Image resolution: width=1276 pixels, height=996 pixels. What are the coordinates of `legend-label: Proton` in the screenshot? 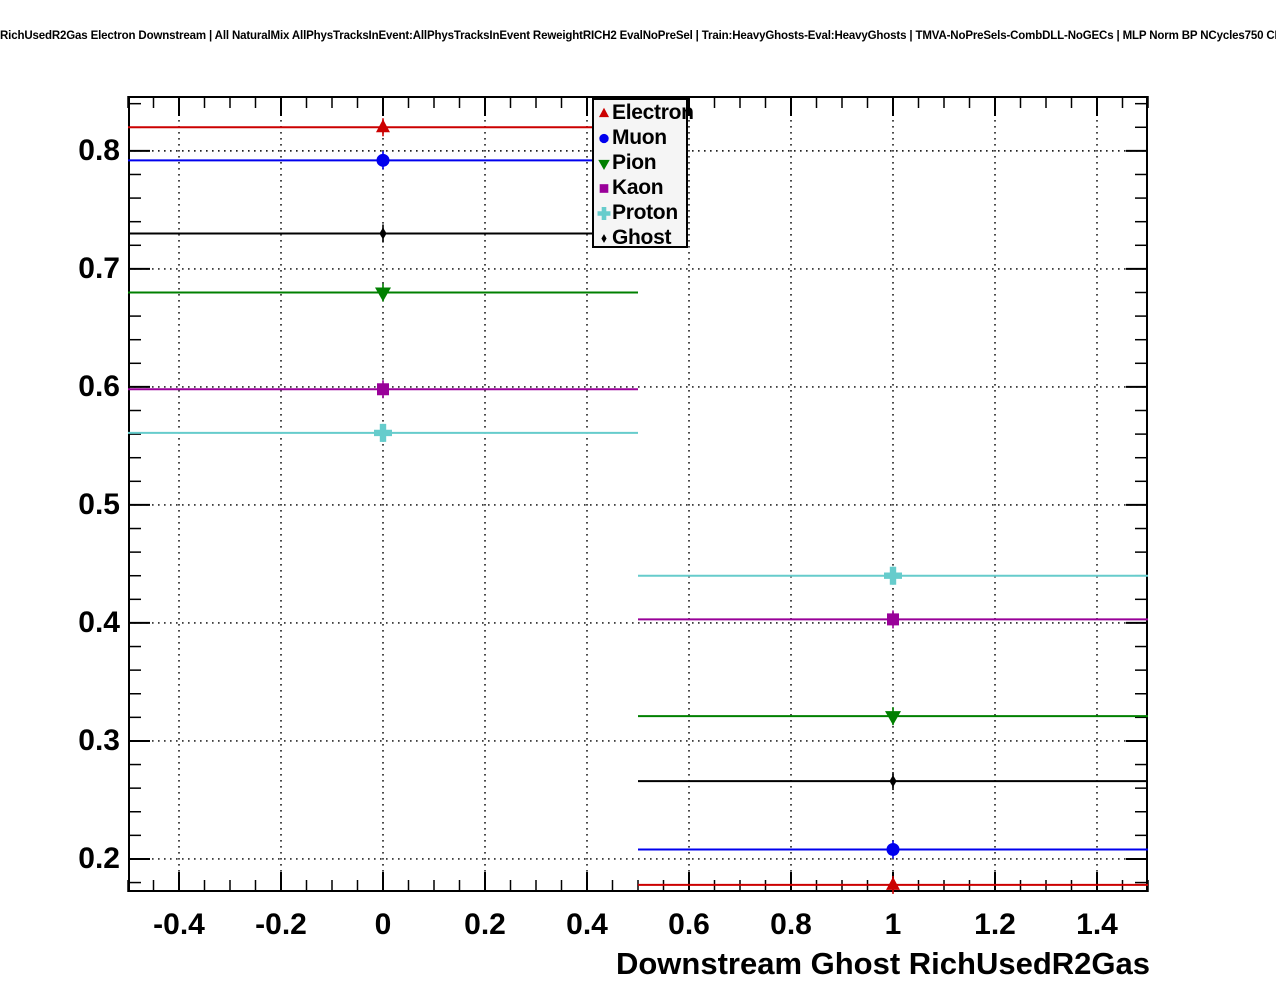 It's located at (645, 212).